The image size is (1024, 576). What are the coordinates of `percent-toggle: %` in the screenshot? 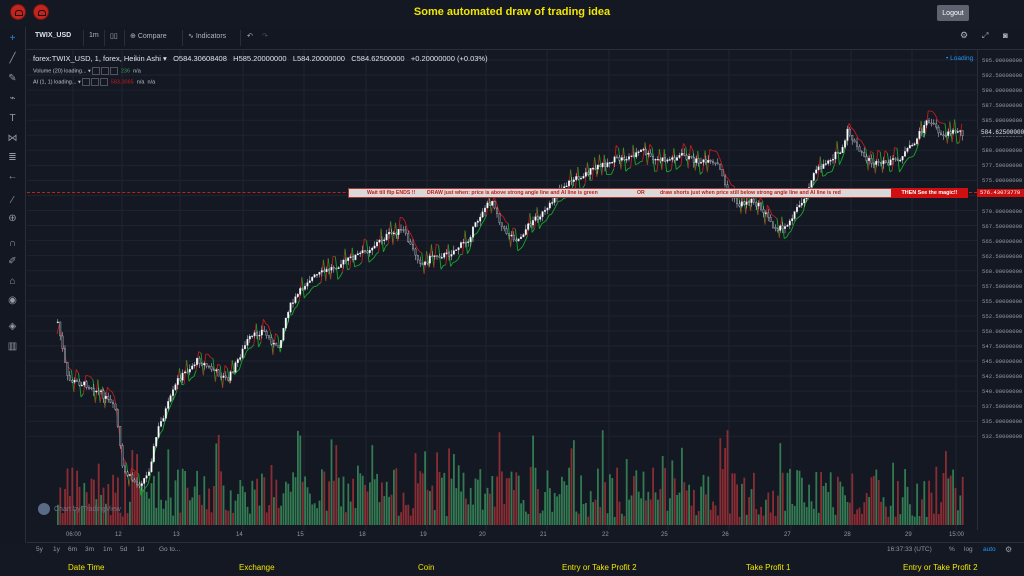 It's located at (952, 549).